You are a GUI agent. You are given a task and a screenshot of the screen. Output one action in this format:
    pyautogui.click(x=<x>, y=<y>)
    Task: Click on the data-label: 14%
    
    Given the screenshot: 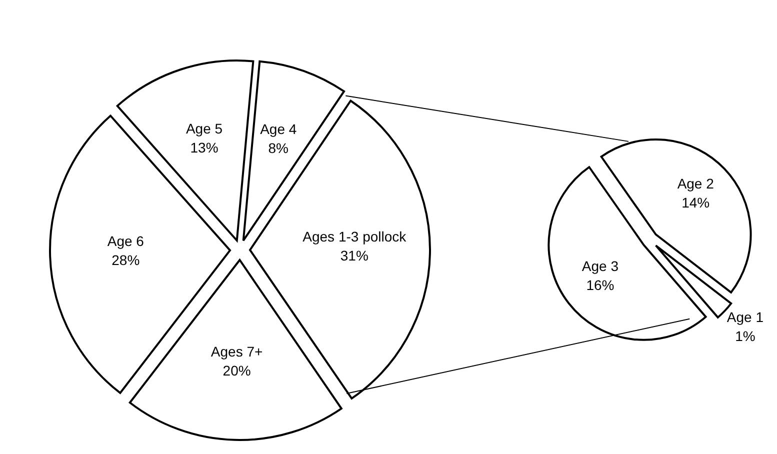 What is the action you would take?
    pyautogui.click(x=696, y=202)
    